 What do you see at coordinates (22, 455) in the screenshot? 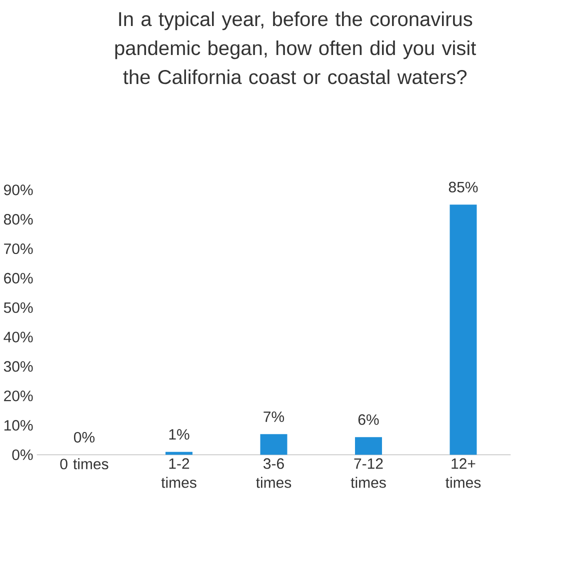
I see `y-tick-label: 0%` at bounding box center [22, 455].